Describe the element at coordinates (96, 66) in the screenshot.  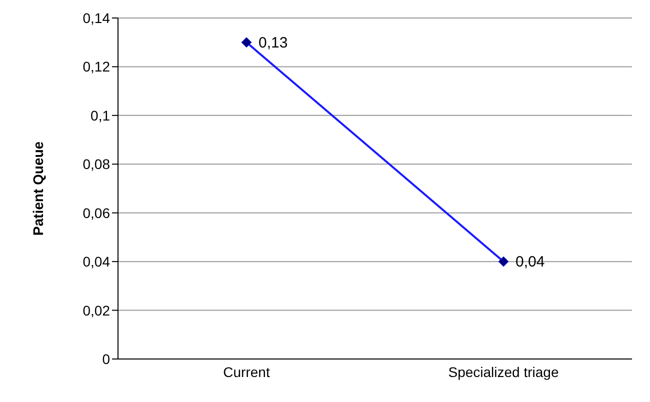
I see `y-tick-label: 0,12` at that location.